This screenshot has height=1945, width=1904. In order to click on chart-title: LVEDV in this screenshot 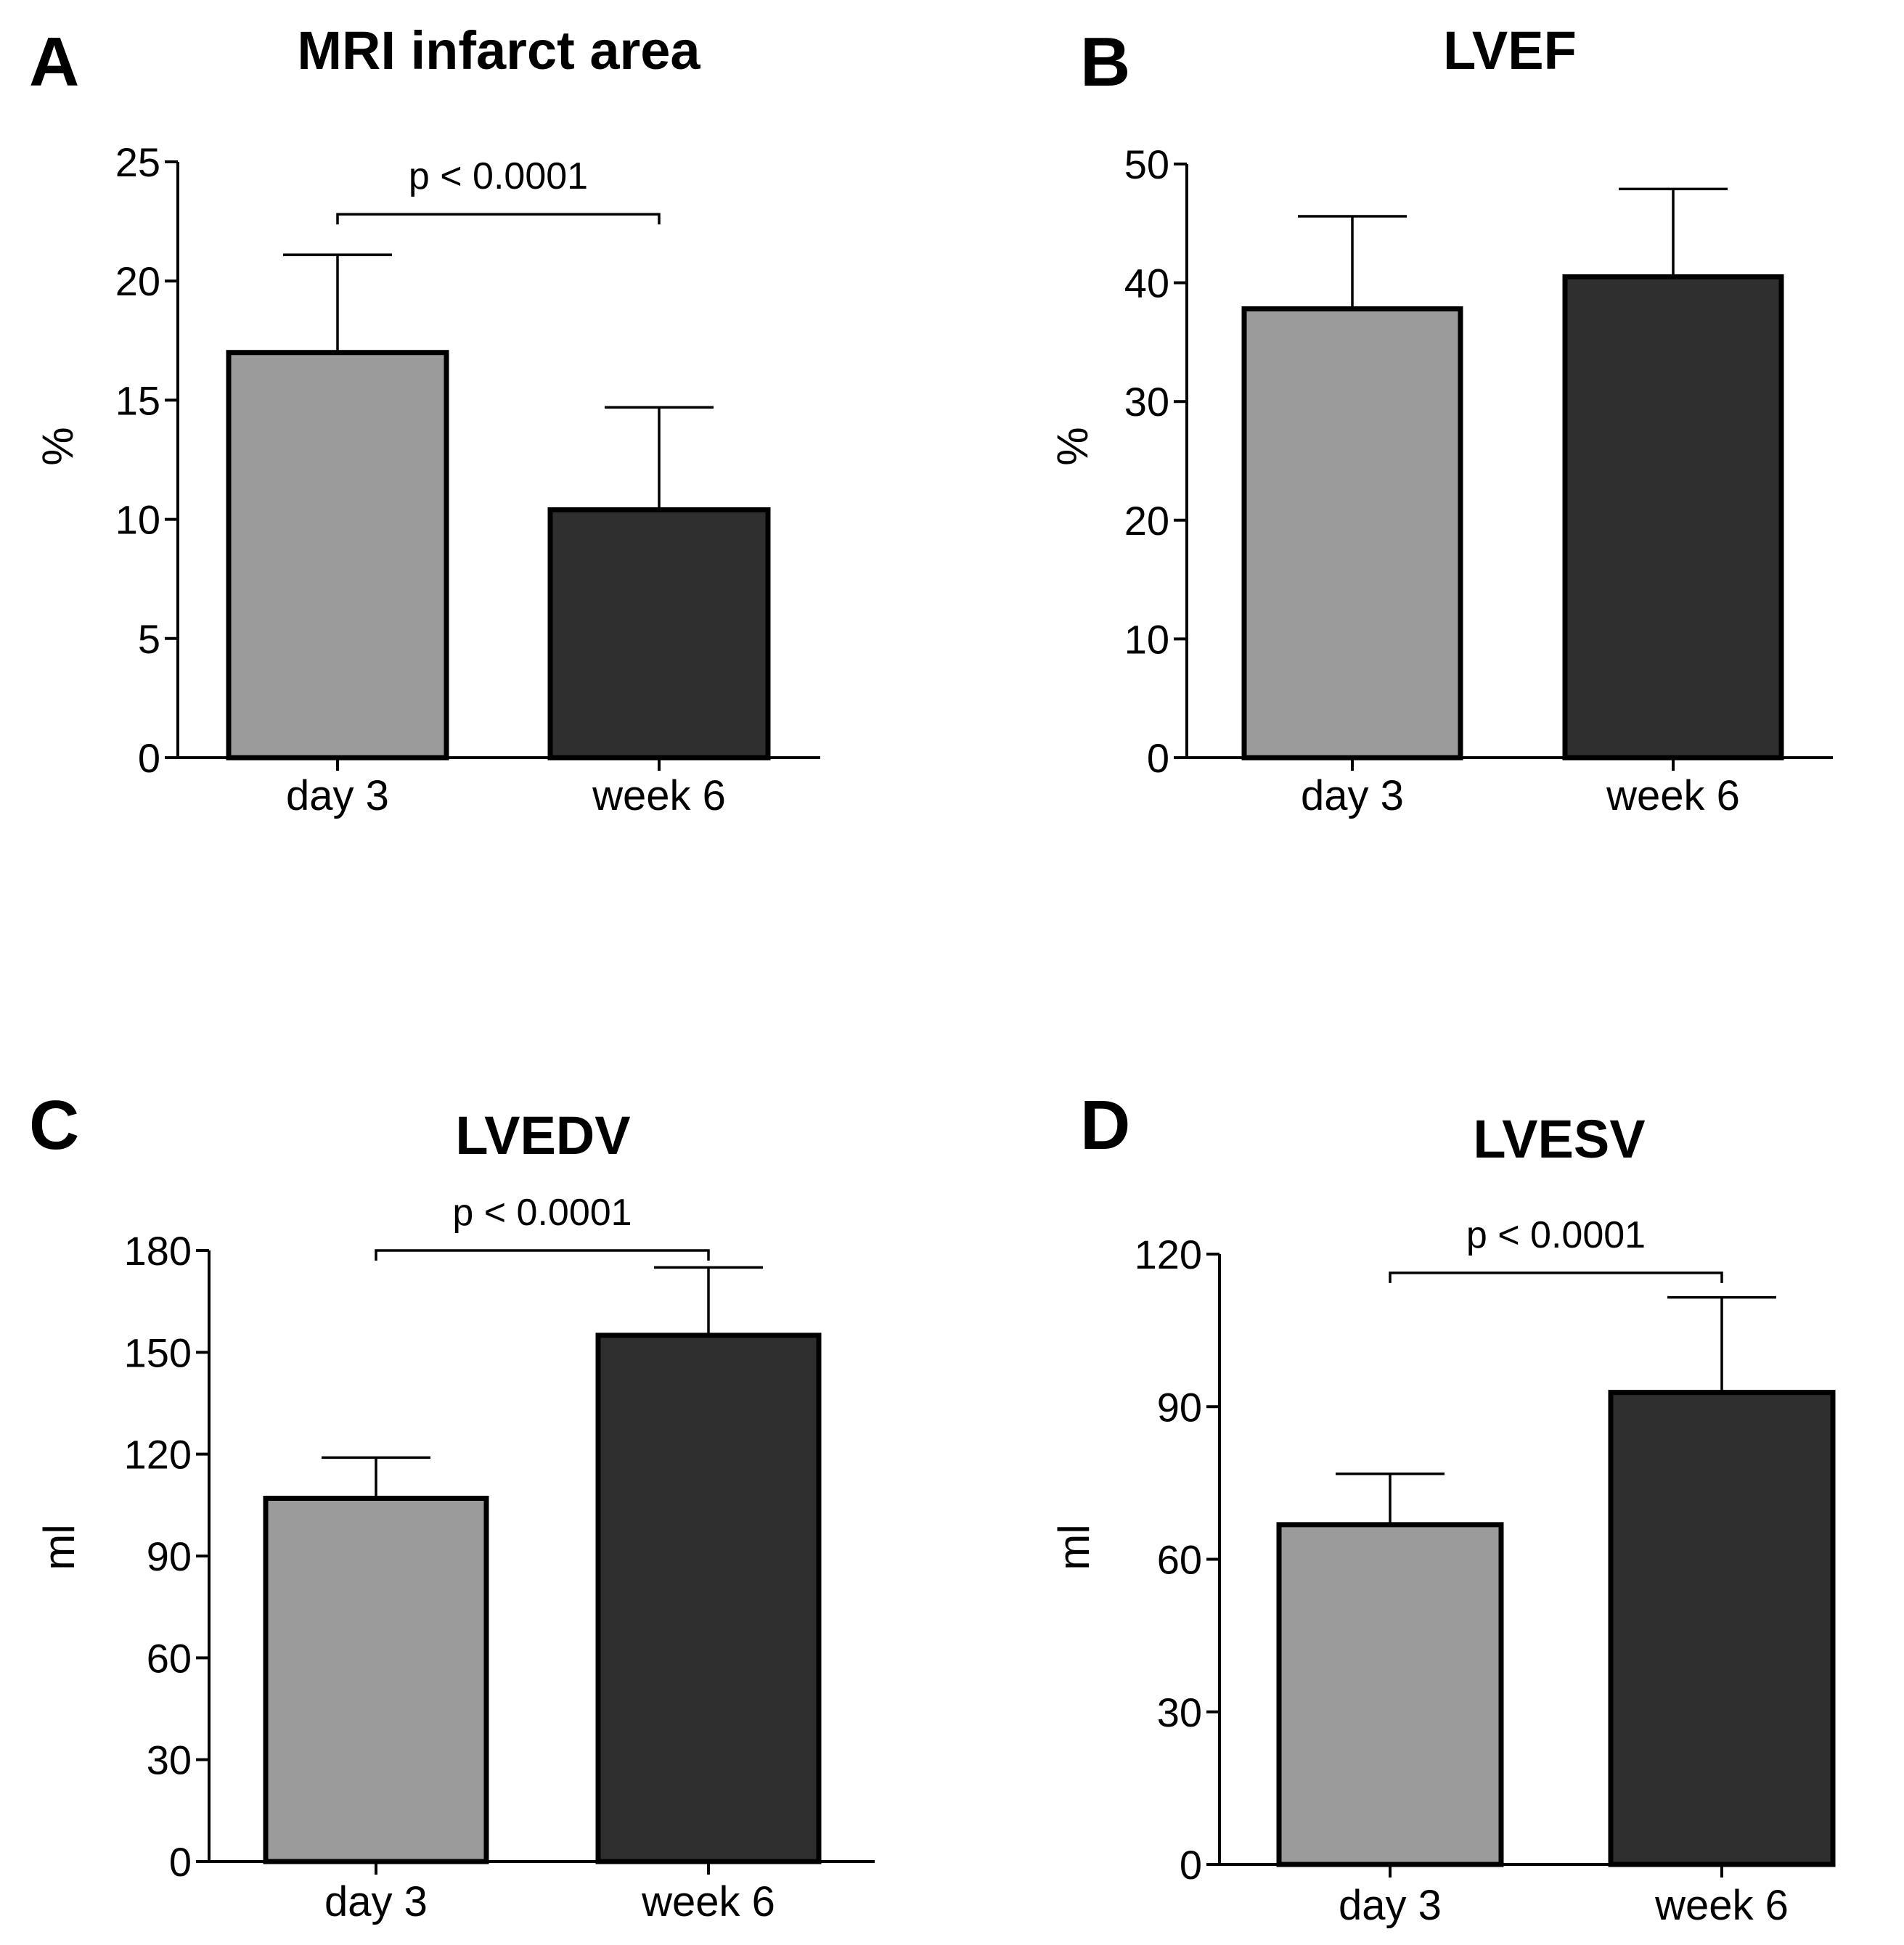, I will do `click(543, 1136)`.